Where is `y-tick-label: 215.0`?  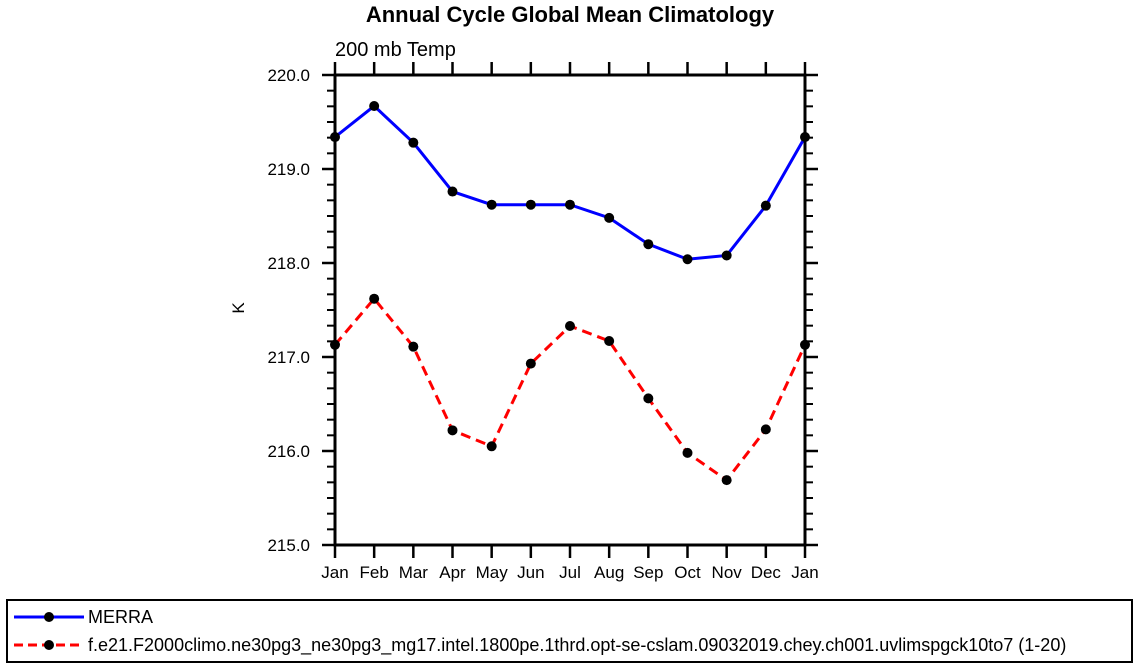
y-tick-label: 215.0 is located at coordinates (288, 545).